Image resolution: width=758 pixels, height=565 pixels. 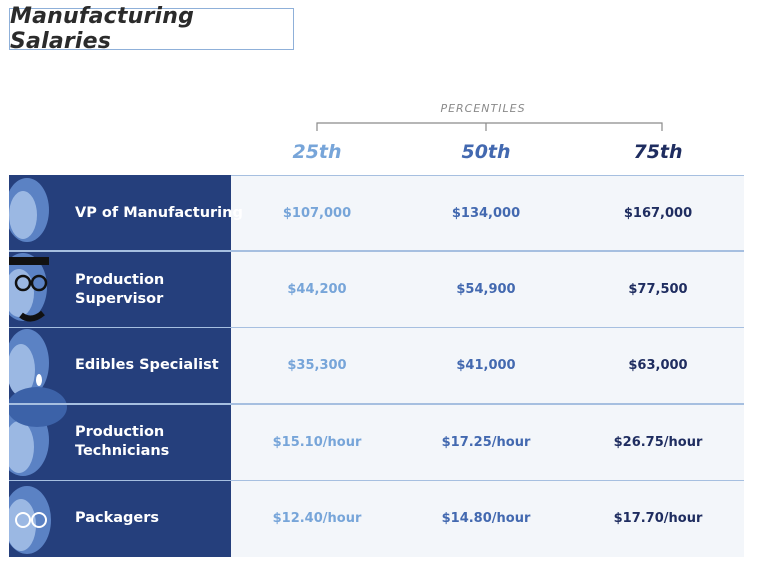 What do you see at coordinates (38, 366) in the screenshot?
I see `faces` at bounding box center [38, 366].